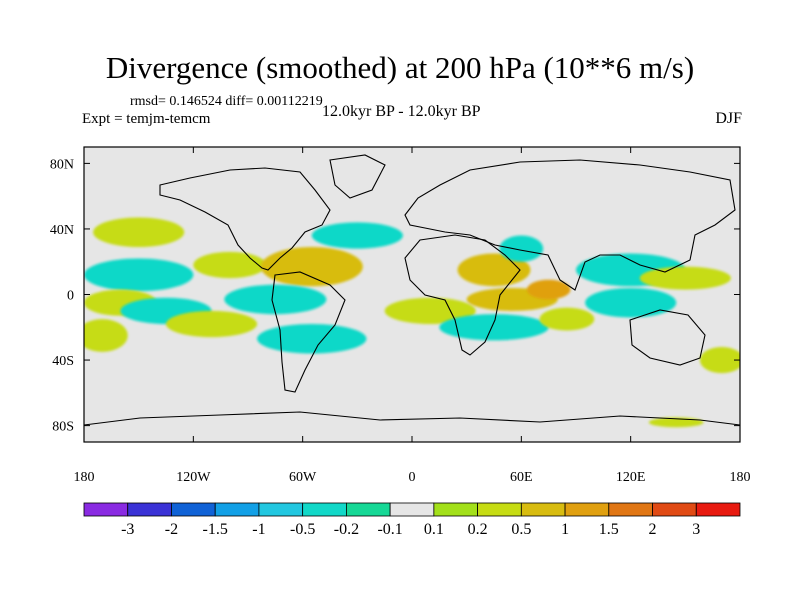 Image resolution: width=800 pixels, height=600 pixels. I want to click on colorbar-label-1: -2, so click(171, 529).